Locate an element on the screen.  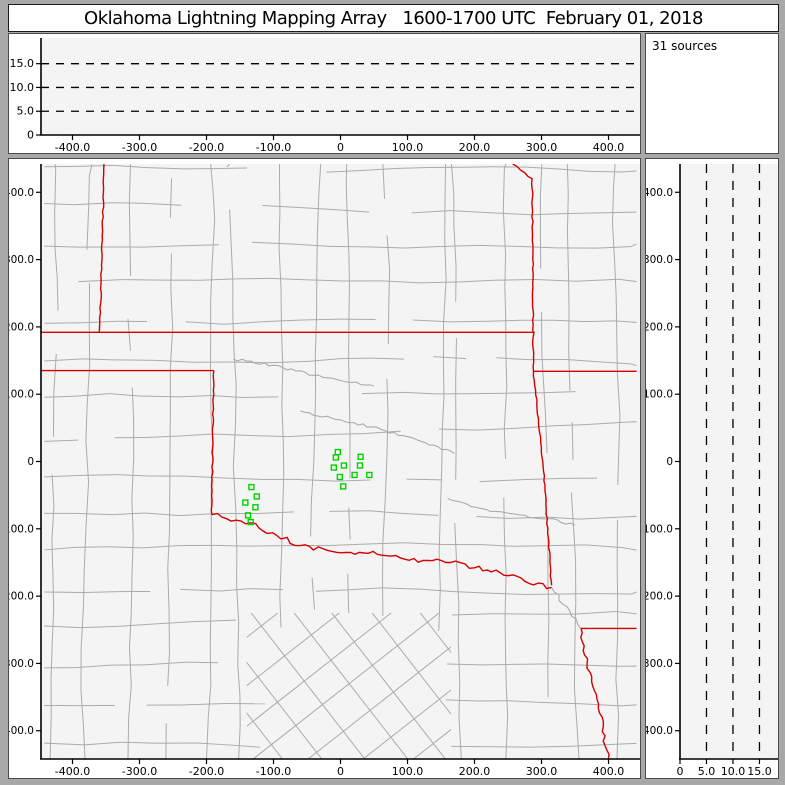
source-count-label: 31 sources is located at coordinates (685, 46).